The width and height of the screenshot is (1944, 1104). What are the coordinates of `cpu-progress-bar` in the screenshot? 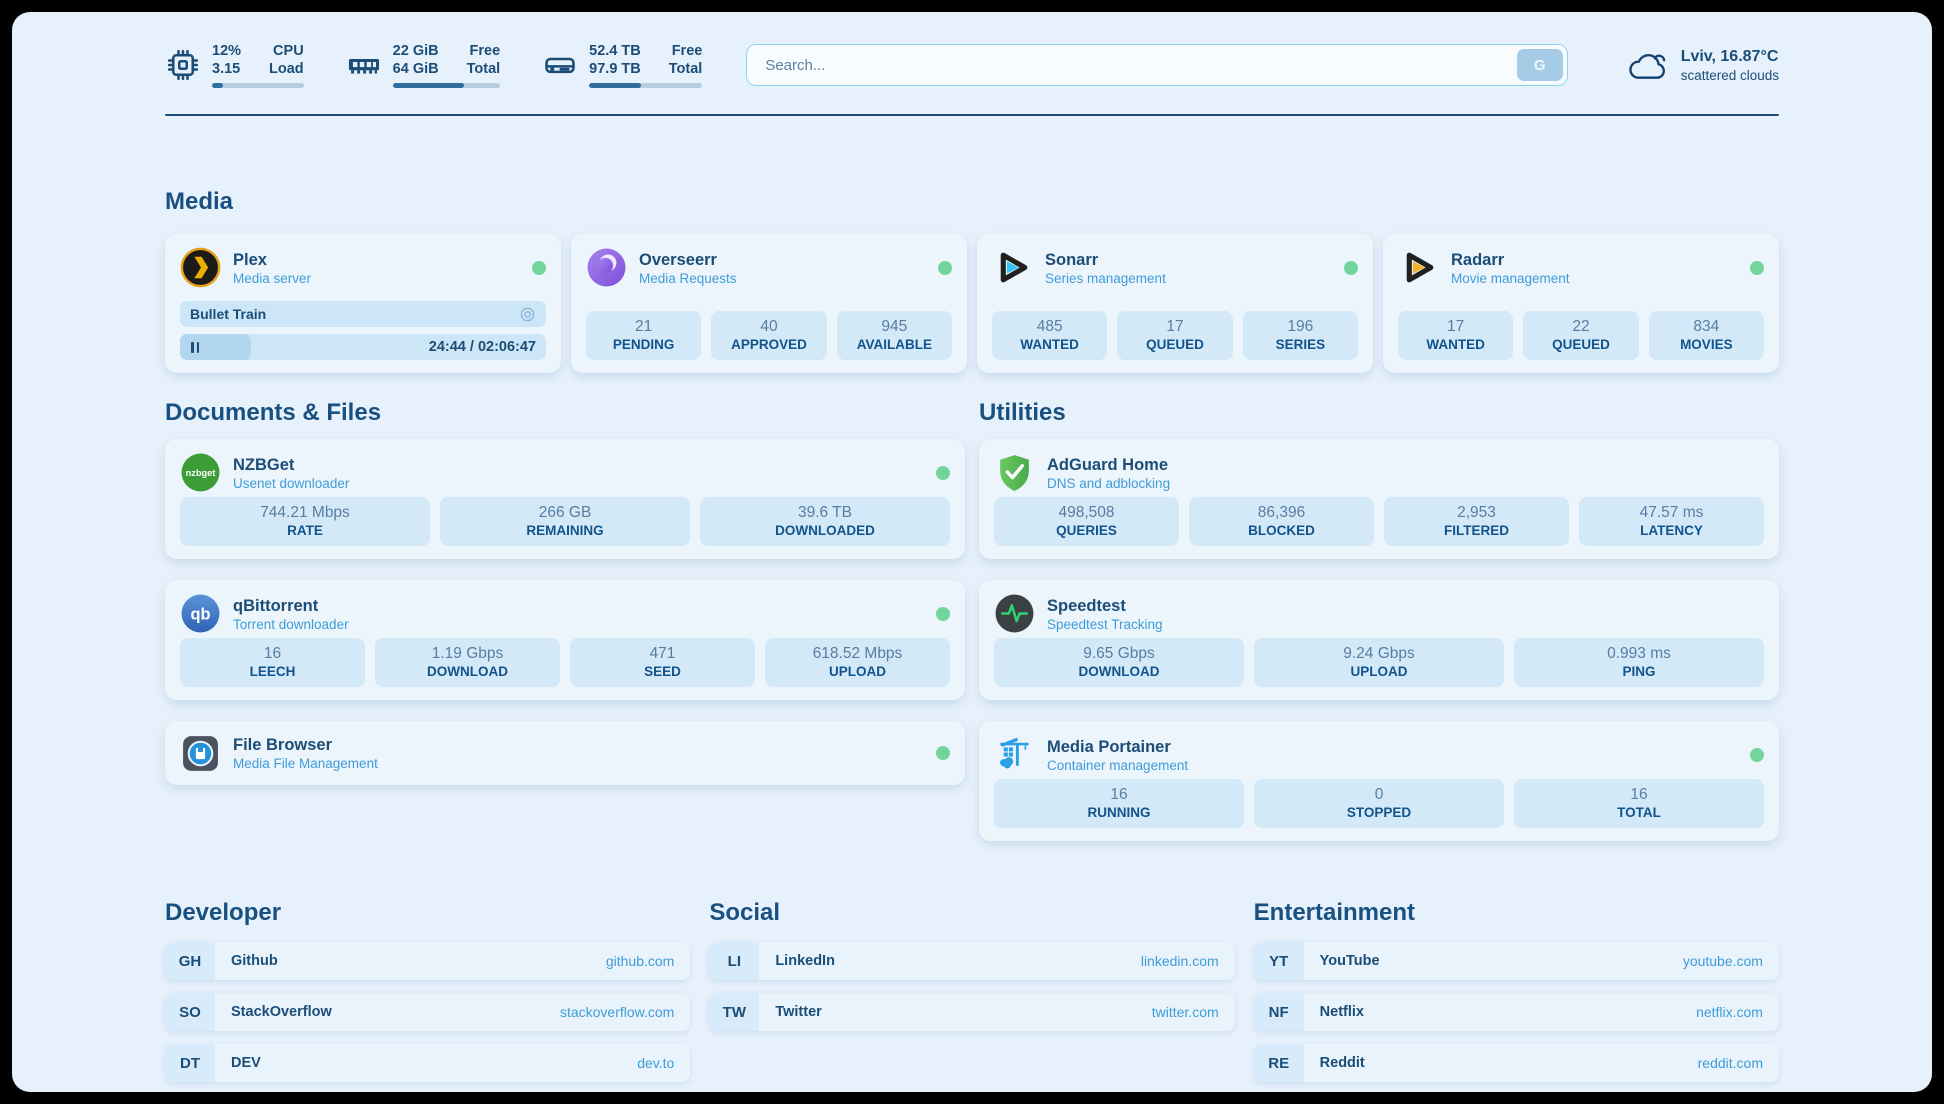 It's located at (258, 86).